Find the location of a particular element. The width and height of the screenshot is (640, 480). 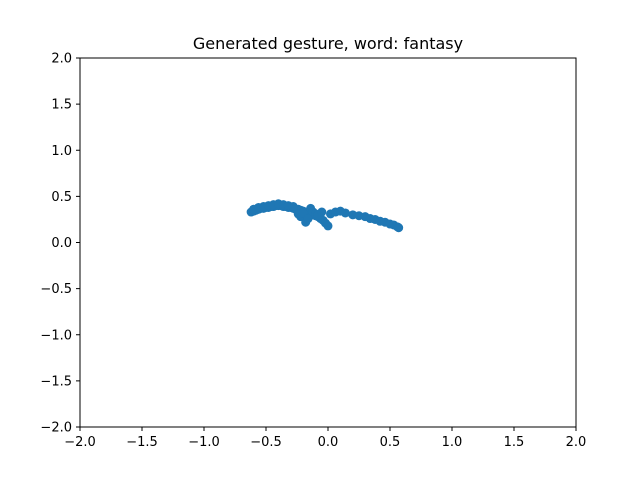

y-tick-label: −1.0 is located at coordinates (56, 335).